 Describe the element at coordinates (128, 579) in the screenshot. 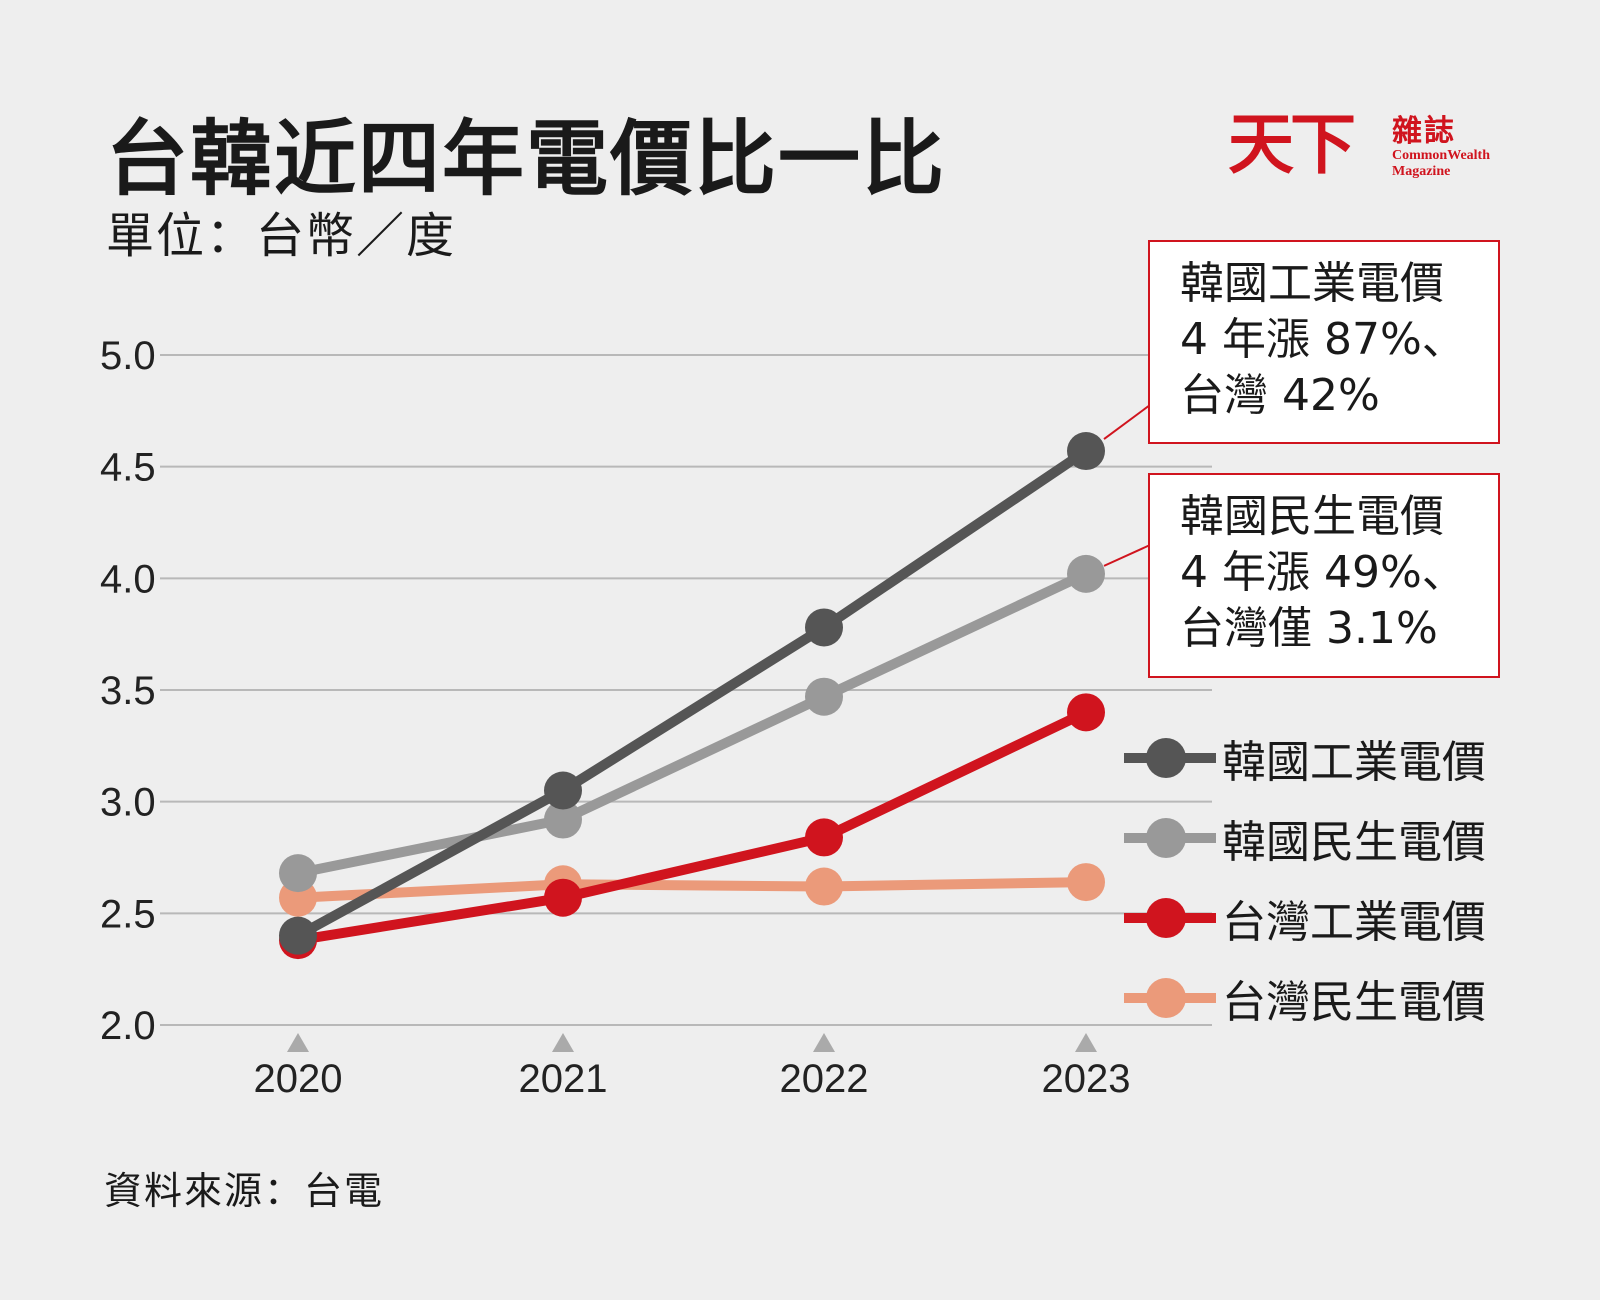

I see `y-tick-label: 4.0` at that location.